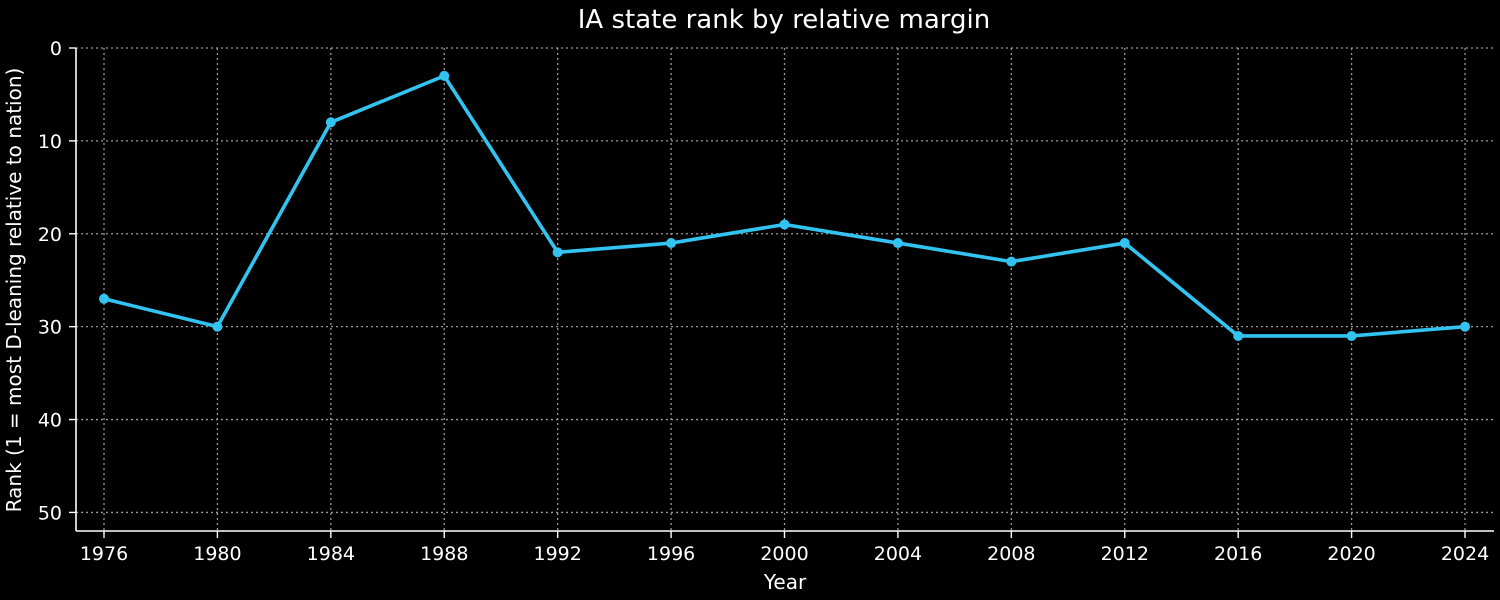  I want to click on x-tick-label: 1996, so click(671, 554).